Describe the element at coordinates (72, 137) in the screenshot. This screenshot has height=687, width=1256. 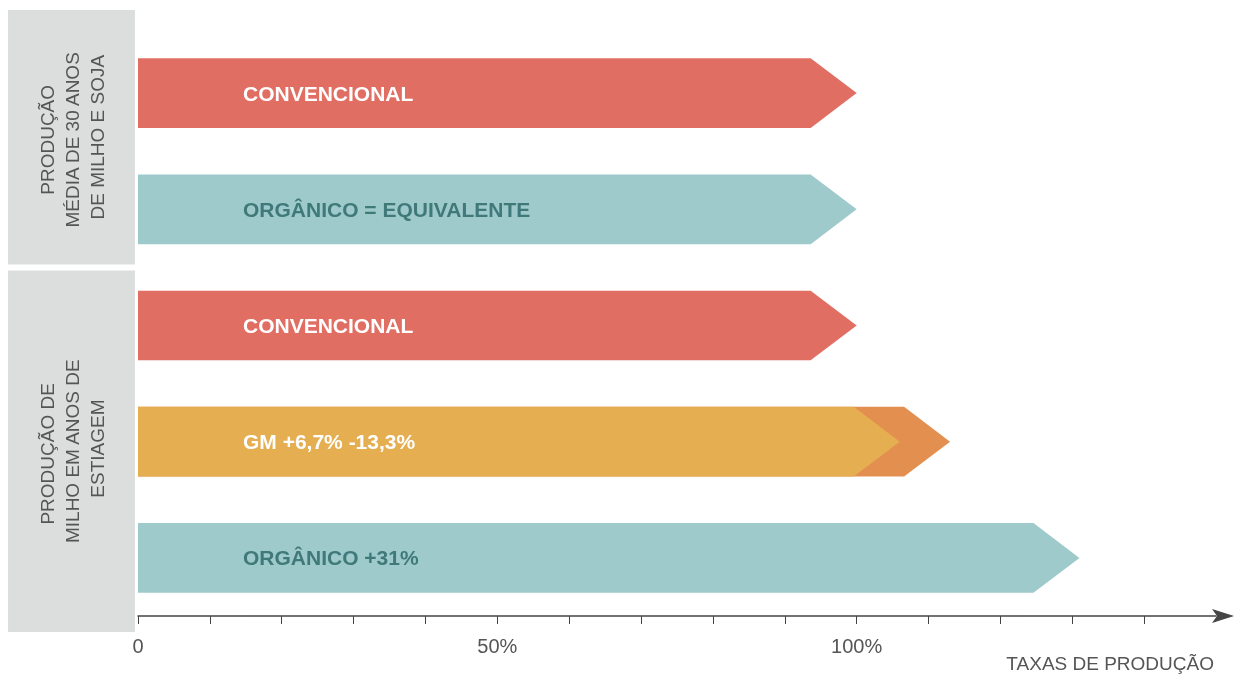
I see `text: PRODUÇÃO MÉDIA DE 30 ANOS DE MILHO E SOJA` at that location.